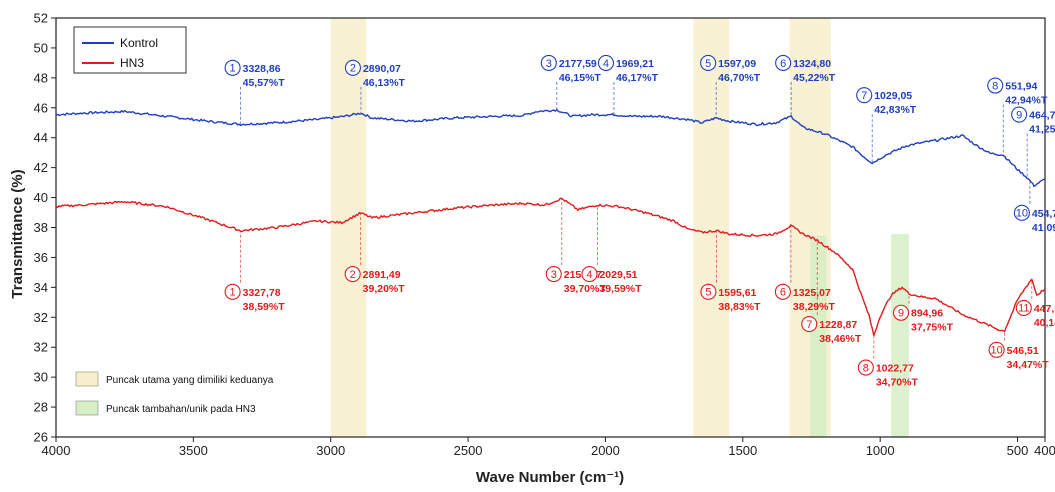 Image resolution: width=1055 pixels, height=492 pixels. What do you see at coordinates (375, 253) in the screenshot?
I see `peak-annotation: 2 2891,49 39,20%T` at bounding box center [375, 253].